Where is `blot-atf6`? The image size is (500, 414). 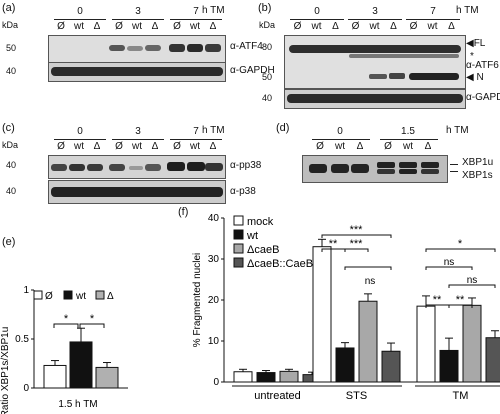
blot-atf6 is located at coordinates (375, 62).